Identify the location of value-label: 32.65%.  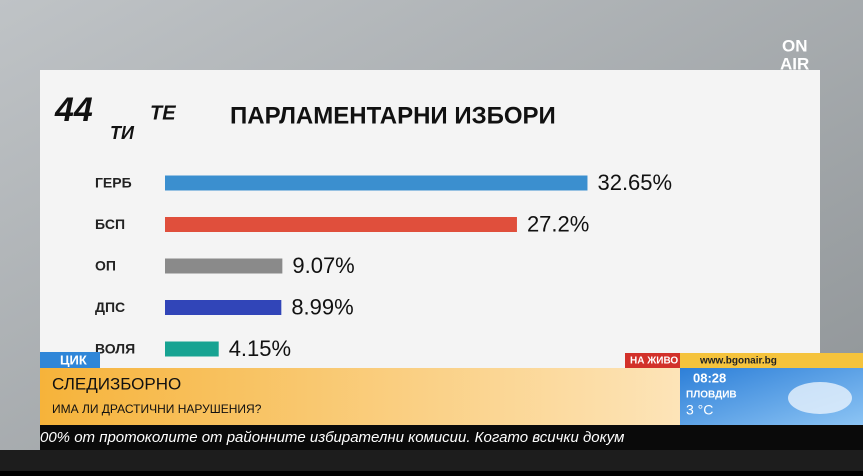
(634, 182).